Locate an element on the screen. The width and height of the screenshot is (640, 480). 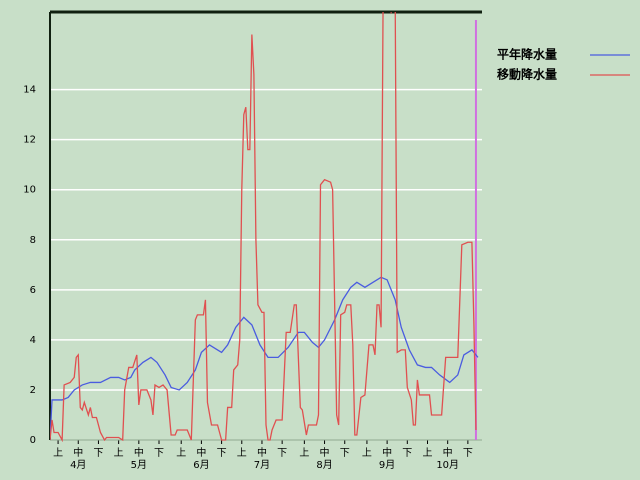
y-tick-label: 4 is located at coordinates (33, 340).